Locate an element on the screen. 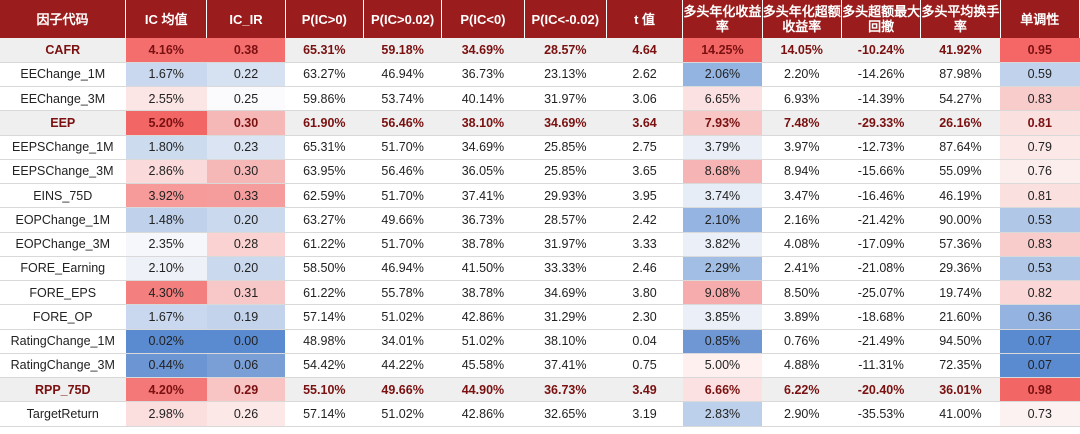  value-cell: 0.44% is located at coordinates (166, 366).